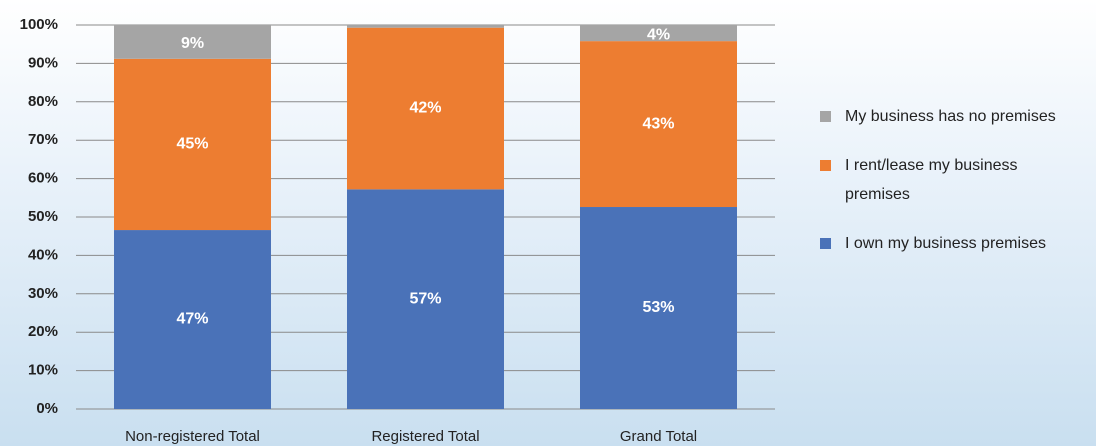 This screenshot has height=446, width=1096. What do you see at coordinates (43, 178) in the screenshot?
I see `y-tick-label: 60%` at bounding box center [43, 178].